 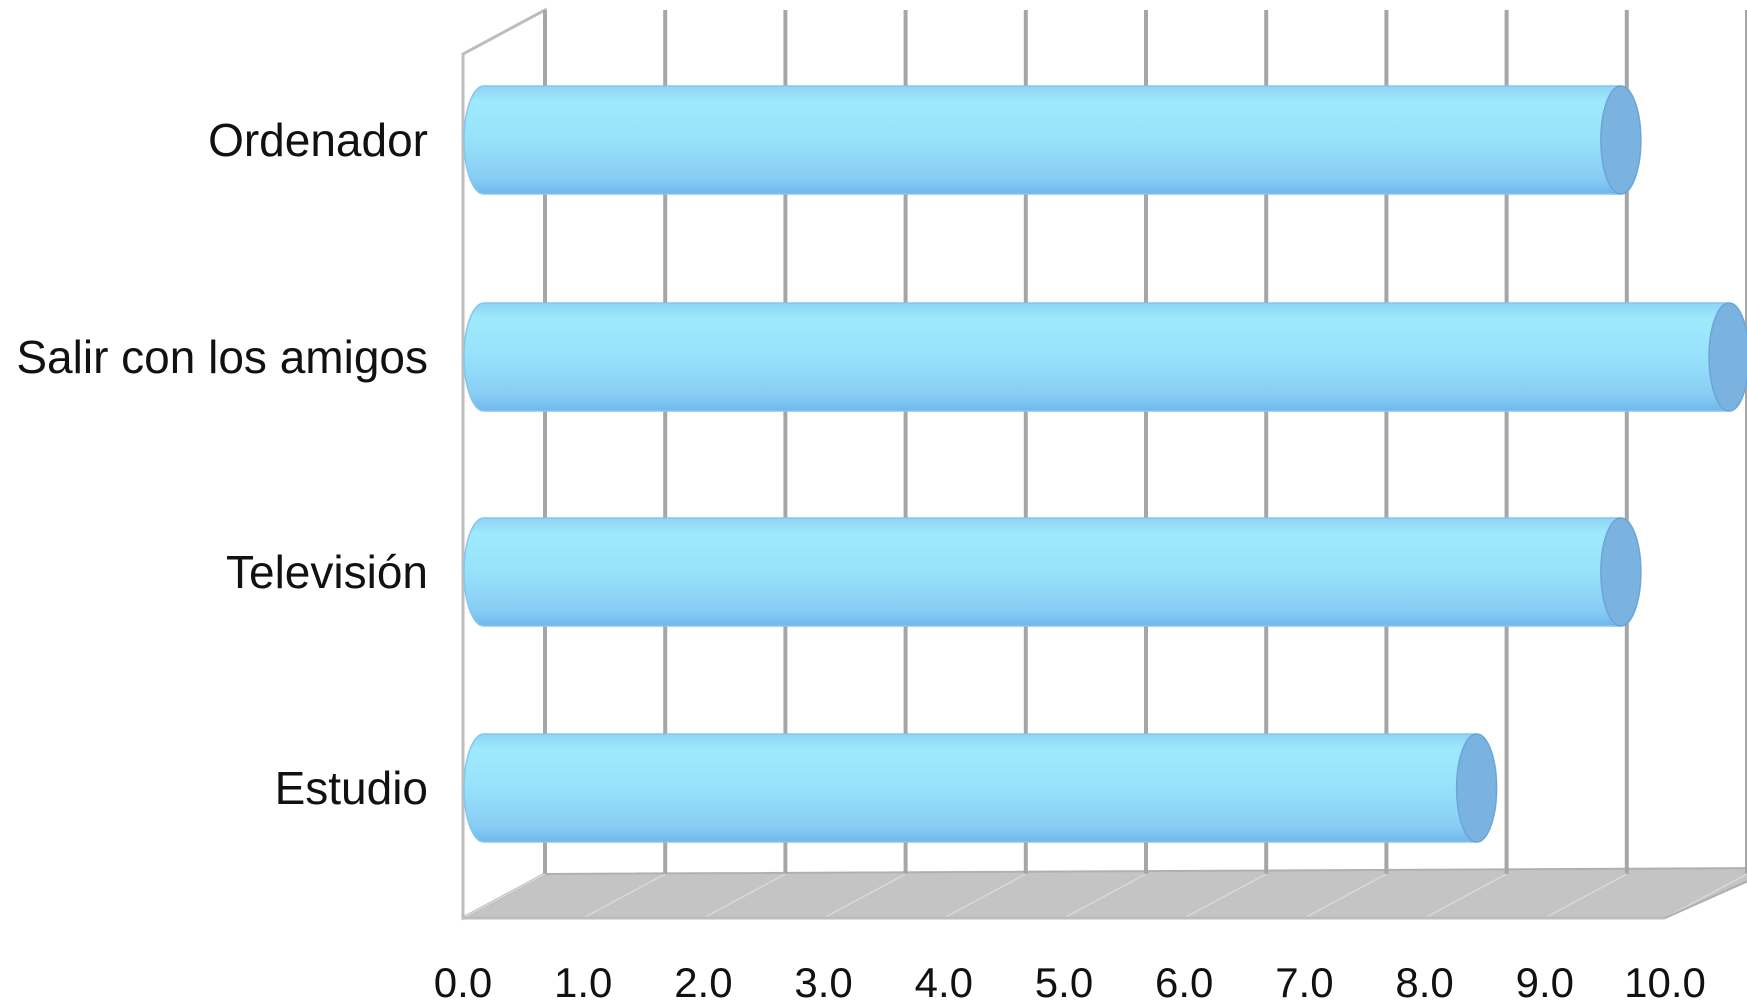 What do you see at coordinates (351, 788) in the screenshot?
I see `category-label: Estudio` at bounding box center [351, 788].